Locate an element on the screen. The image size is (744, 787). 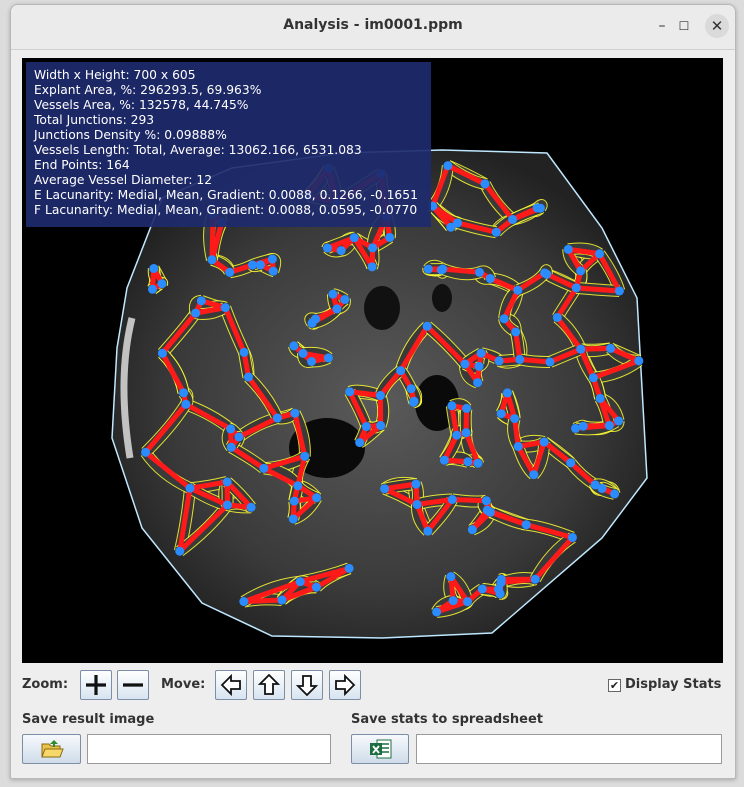
display-stats-label: Display Stats is located at coordinates (673, 684).